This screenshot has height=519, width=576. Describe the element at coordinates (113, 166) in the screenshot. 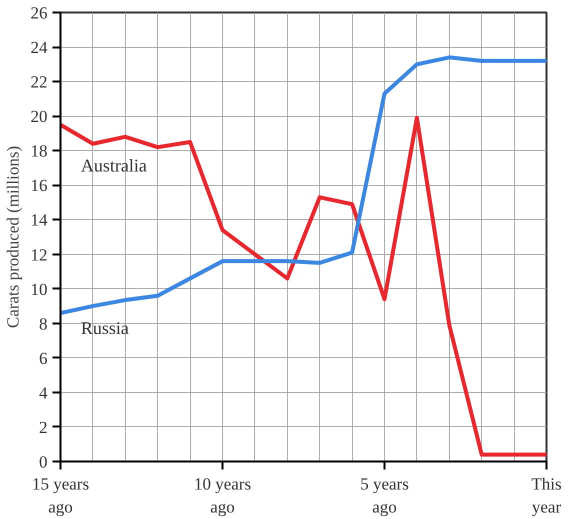

I see `series-label: Australia` at that location.